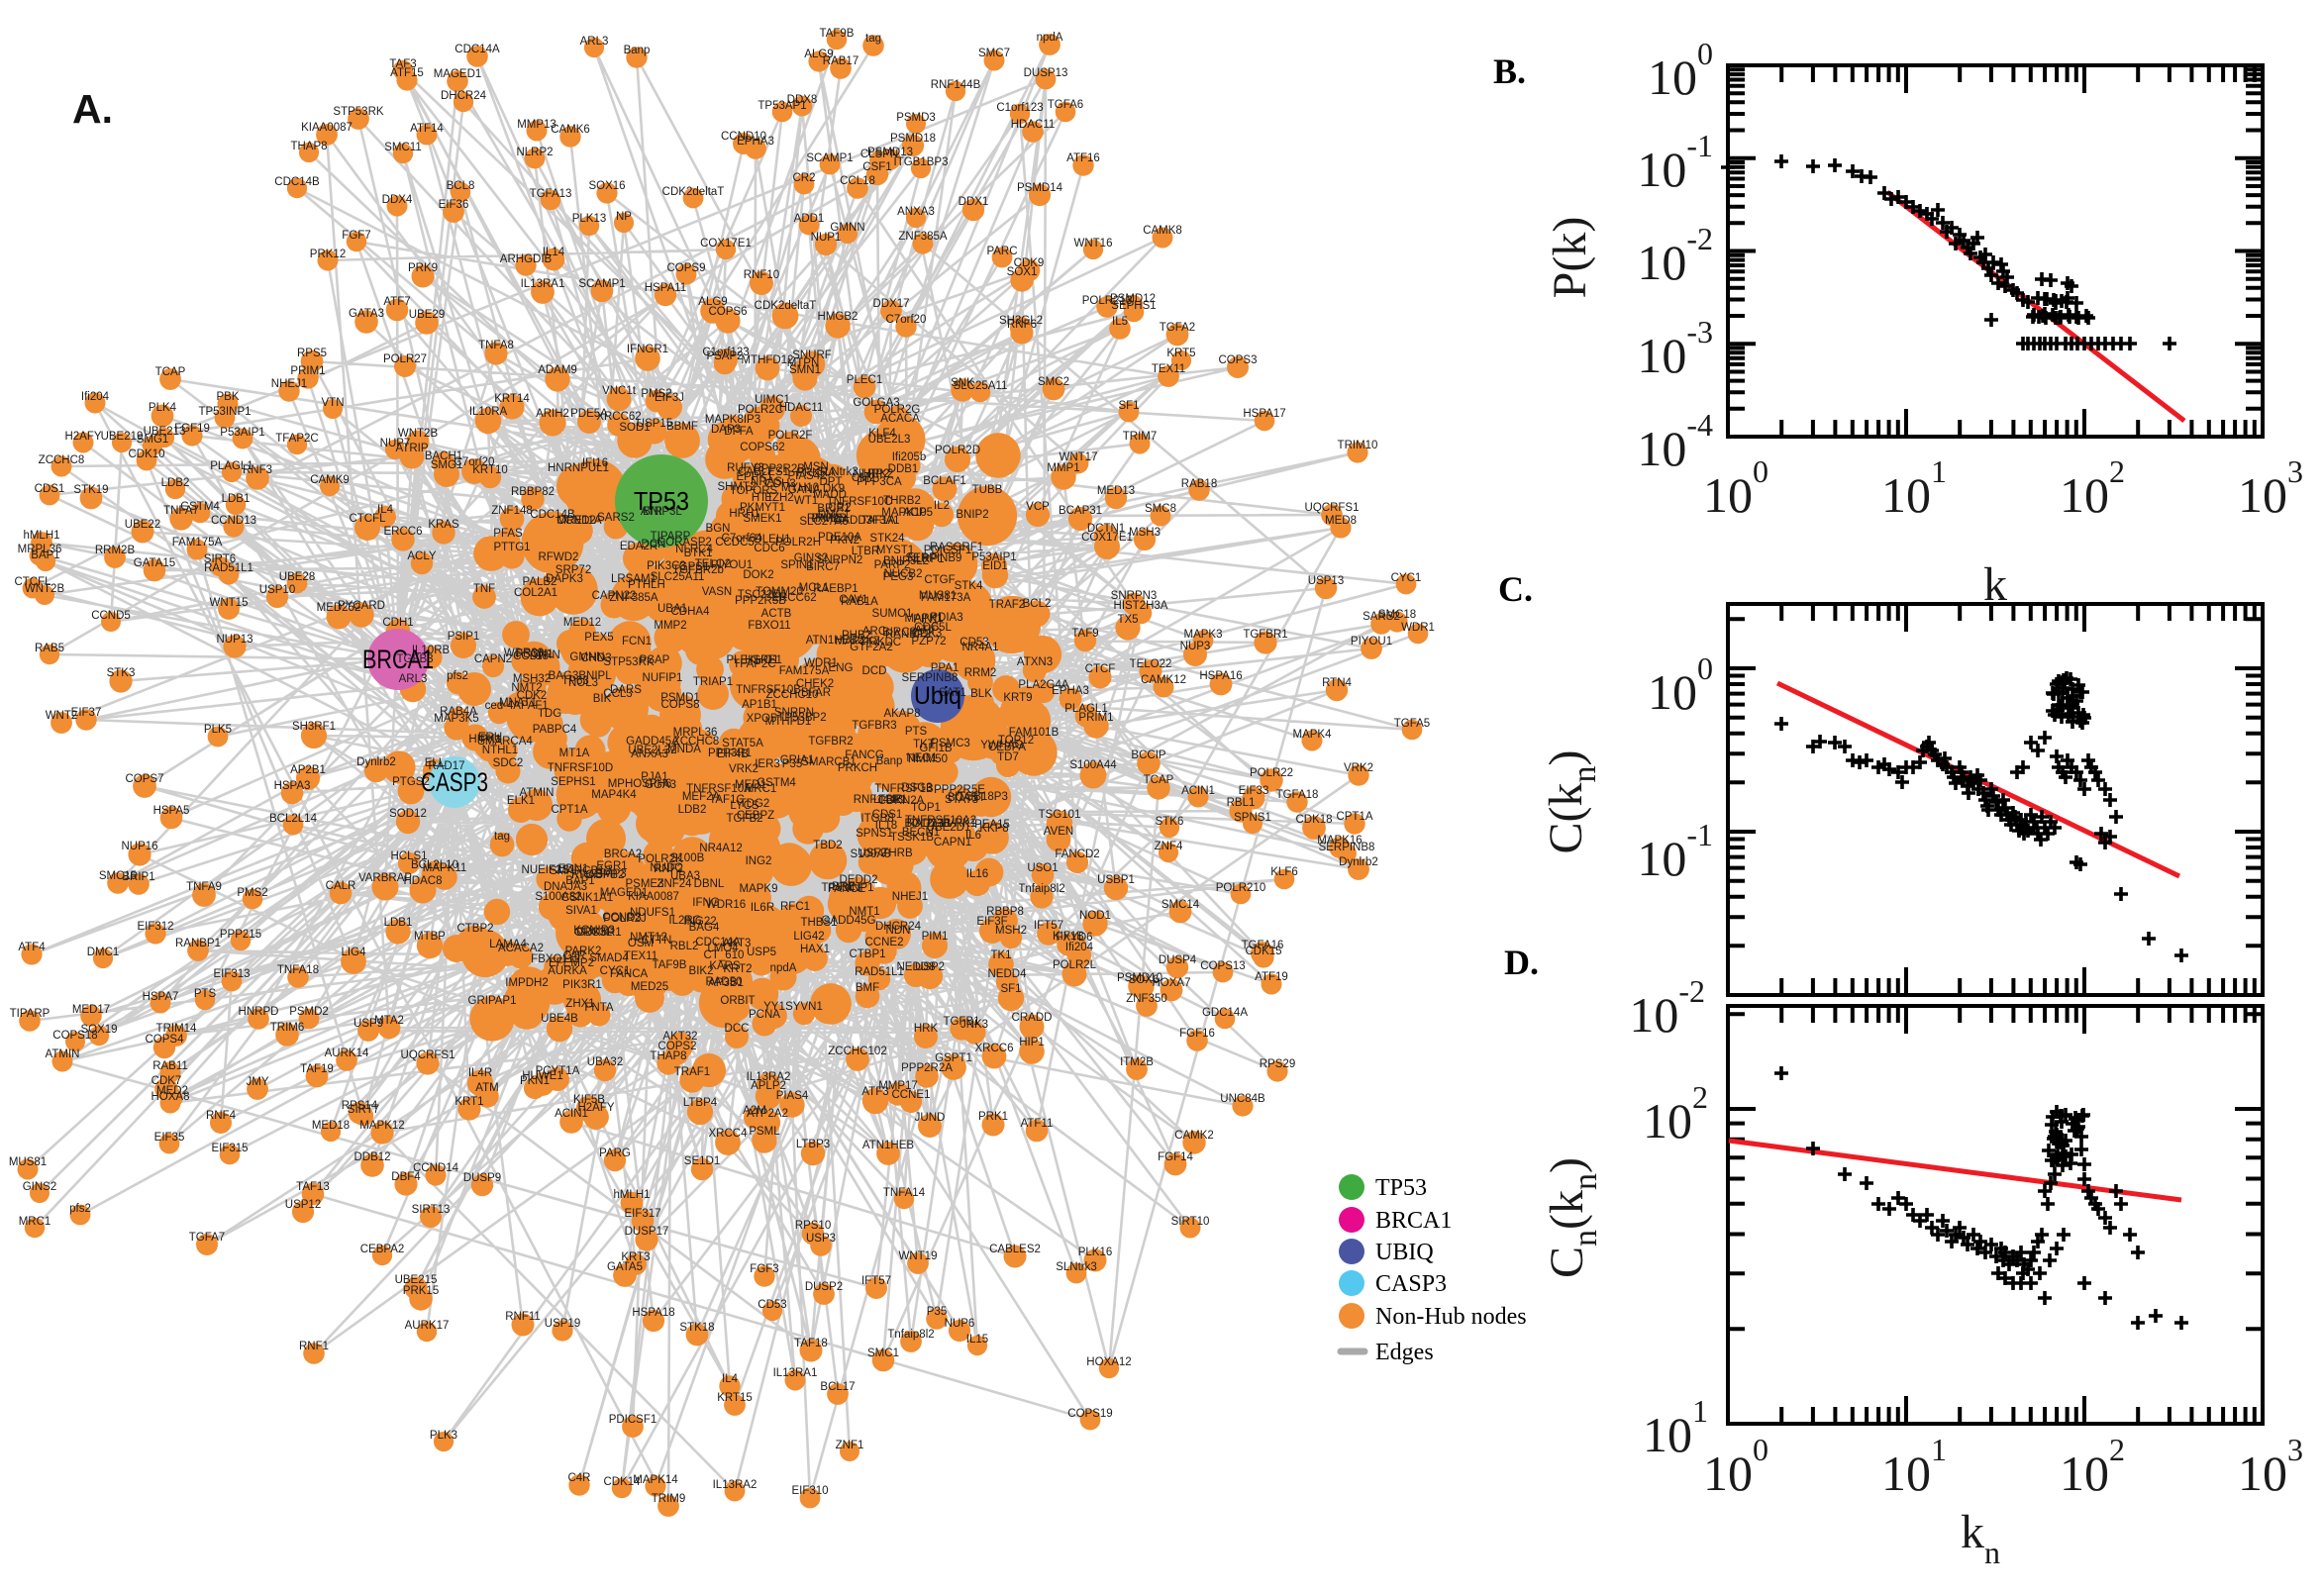  What do you see at coordinates (314, 1346) in the screenshot?
I see `svg-text: RNF1` at bounding box center [314, 1346].